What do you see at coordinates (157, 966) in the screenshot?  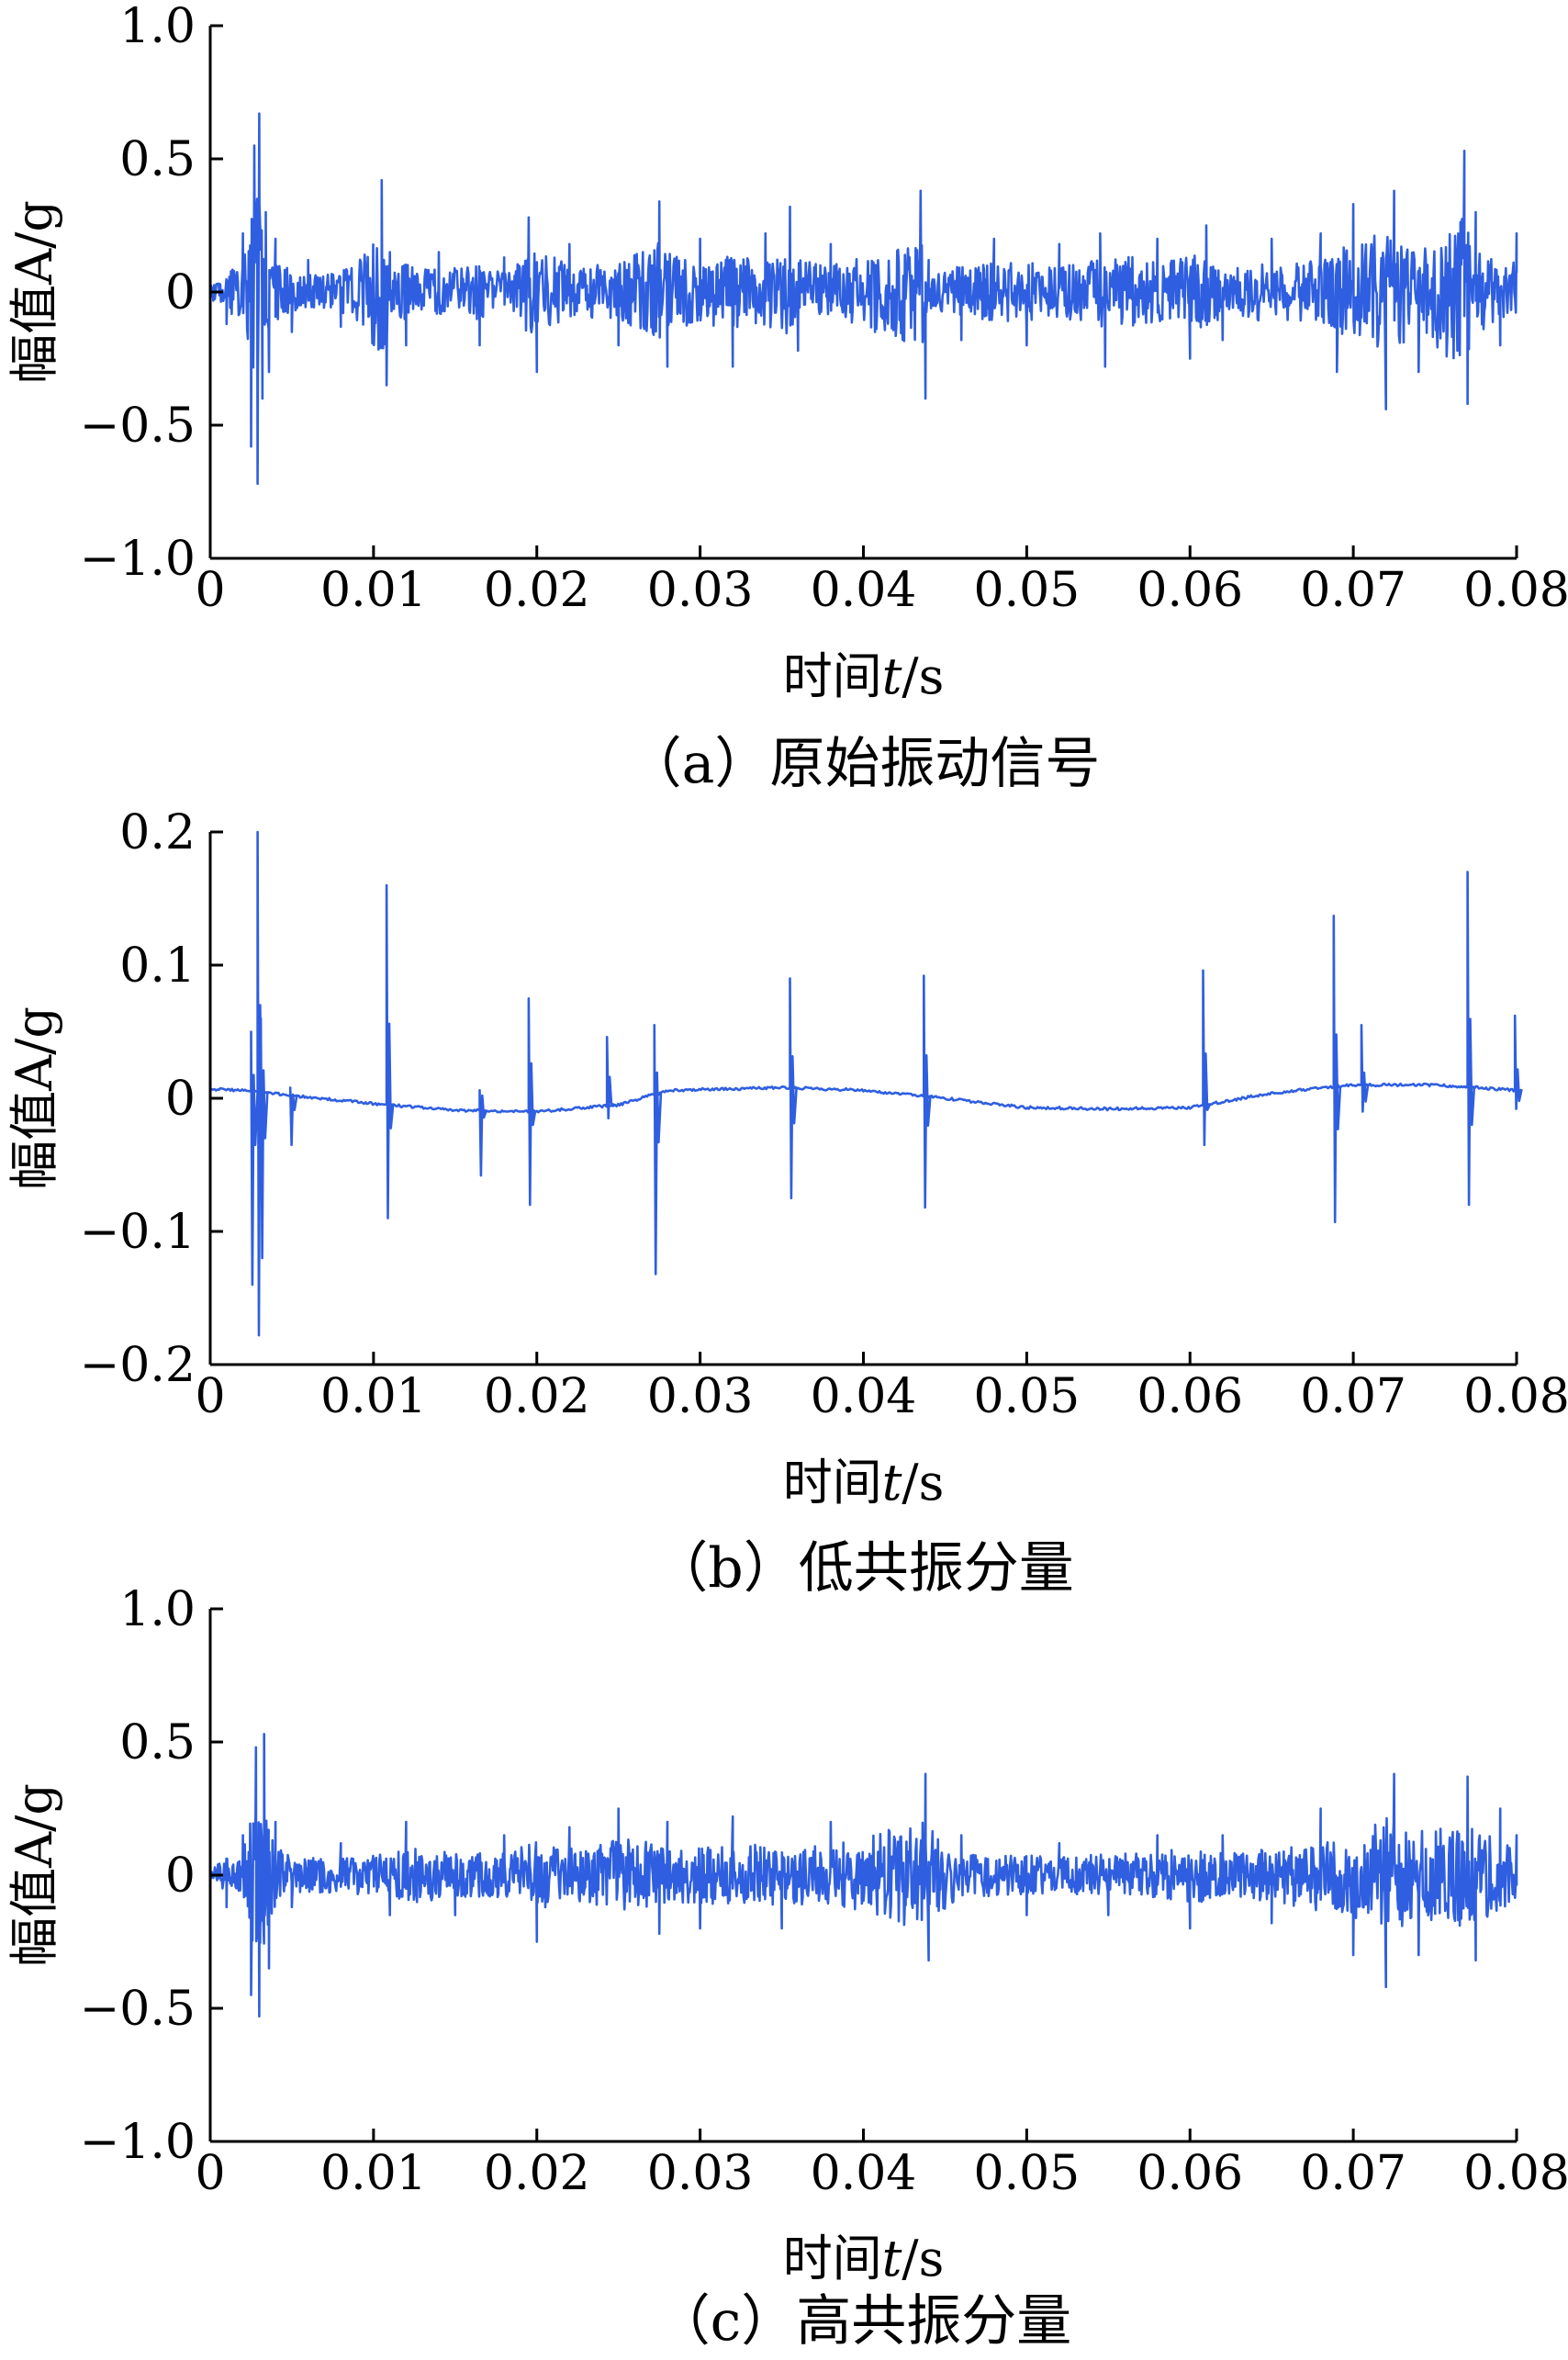 I see `y-tick-label: 0.1` at bounding box center [157, 966].